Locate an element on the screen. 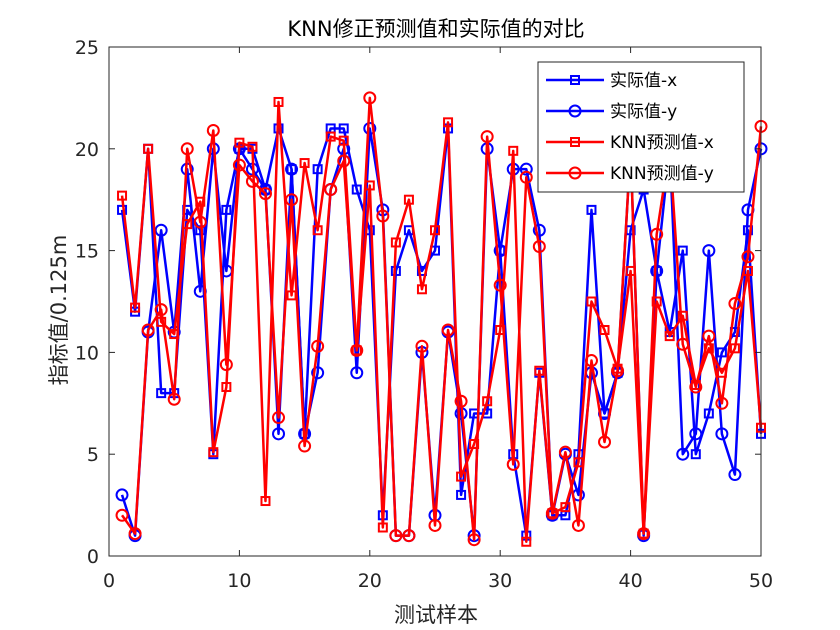  legend-label: 实际值-x is located at coordinates (643, 81).